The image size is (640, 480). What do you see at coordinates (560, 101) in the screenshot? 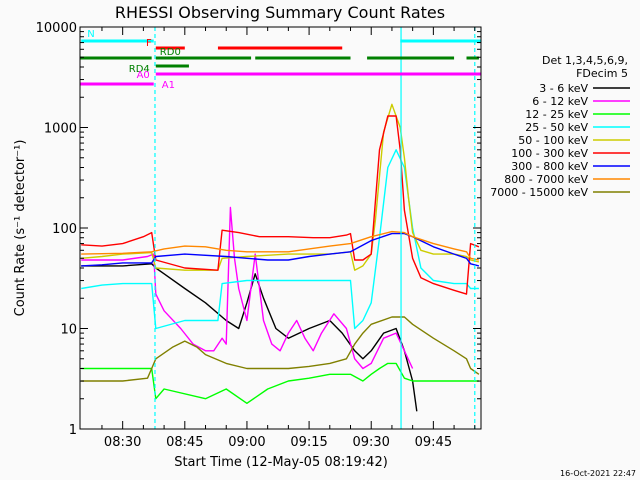
I see `legend-label-2: 6 - 12 keV` at bounding box center [560, 101].